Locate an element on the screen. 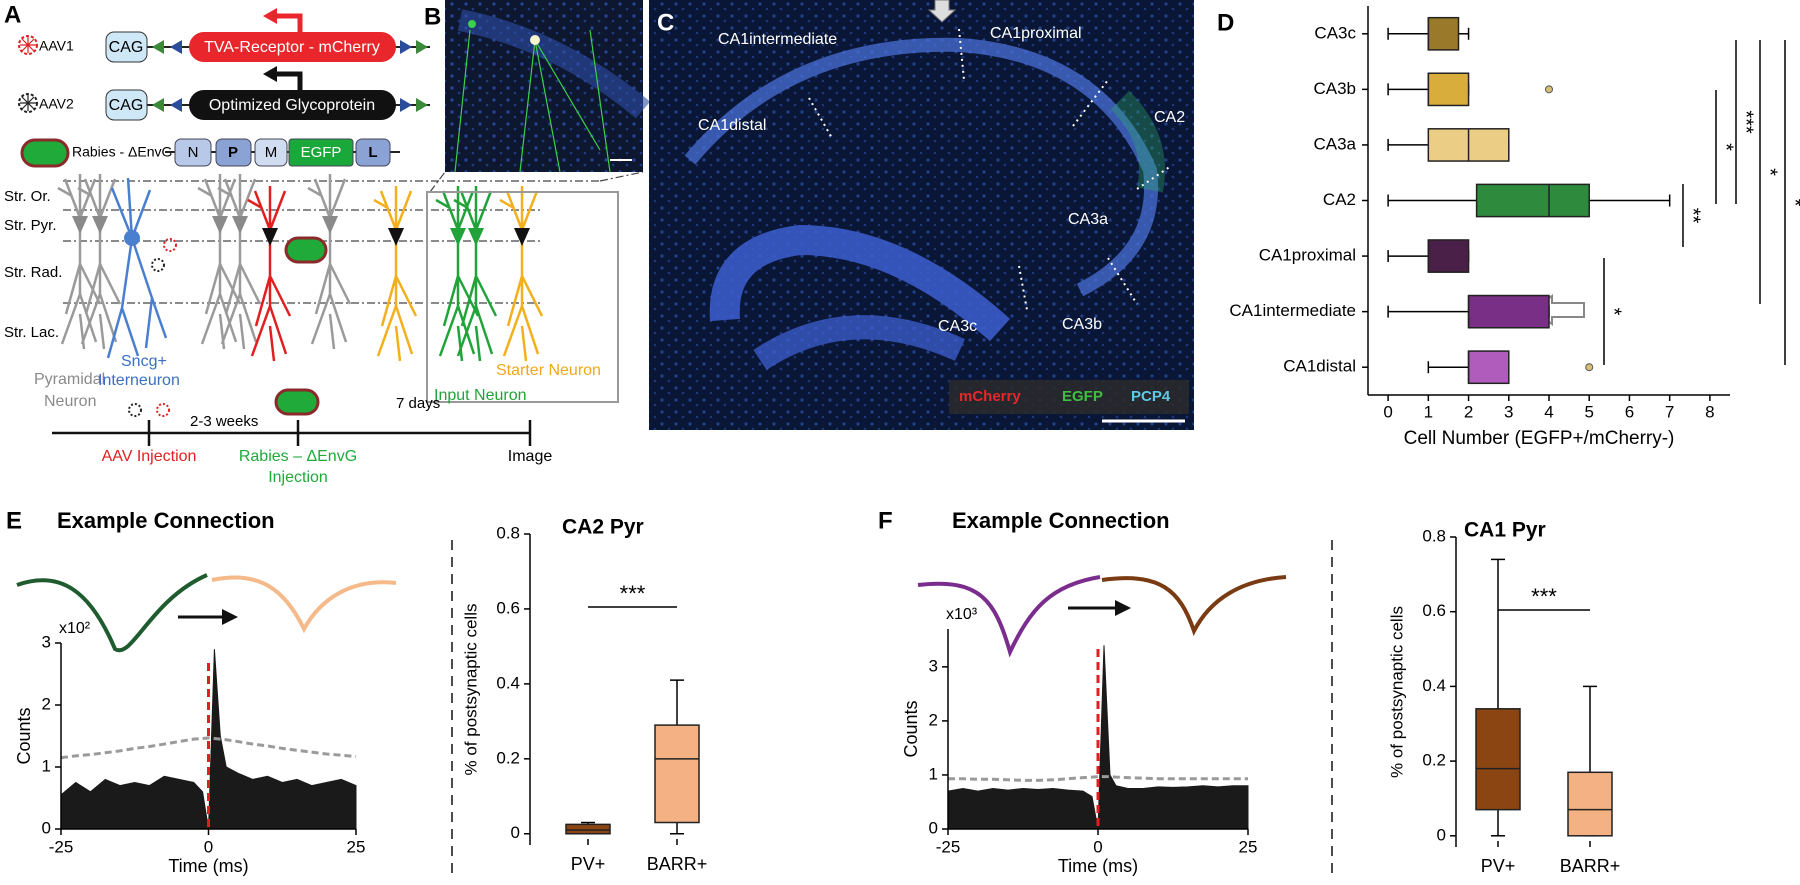 Image resolution: width=1800 pixels, height=885 pixels. channel-label: EGFP is located at coordinates (1082, 396).